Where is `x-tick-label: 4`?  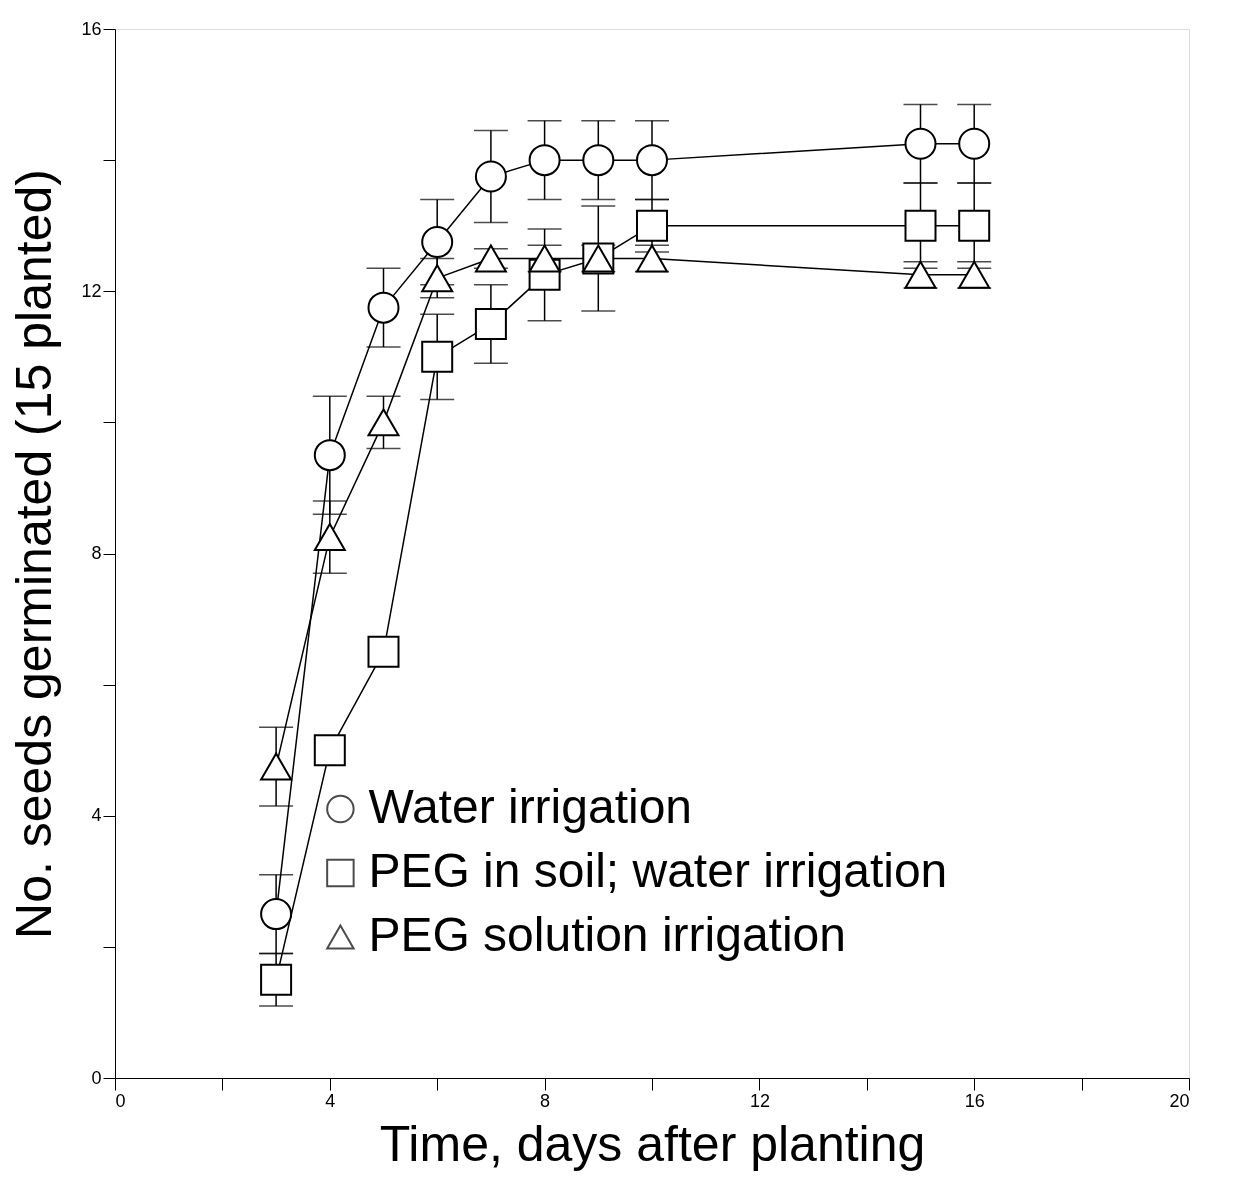
x-tick-label: 4 is located at coordinates (330, 1100).